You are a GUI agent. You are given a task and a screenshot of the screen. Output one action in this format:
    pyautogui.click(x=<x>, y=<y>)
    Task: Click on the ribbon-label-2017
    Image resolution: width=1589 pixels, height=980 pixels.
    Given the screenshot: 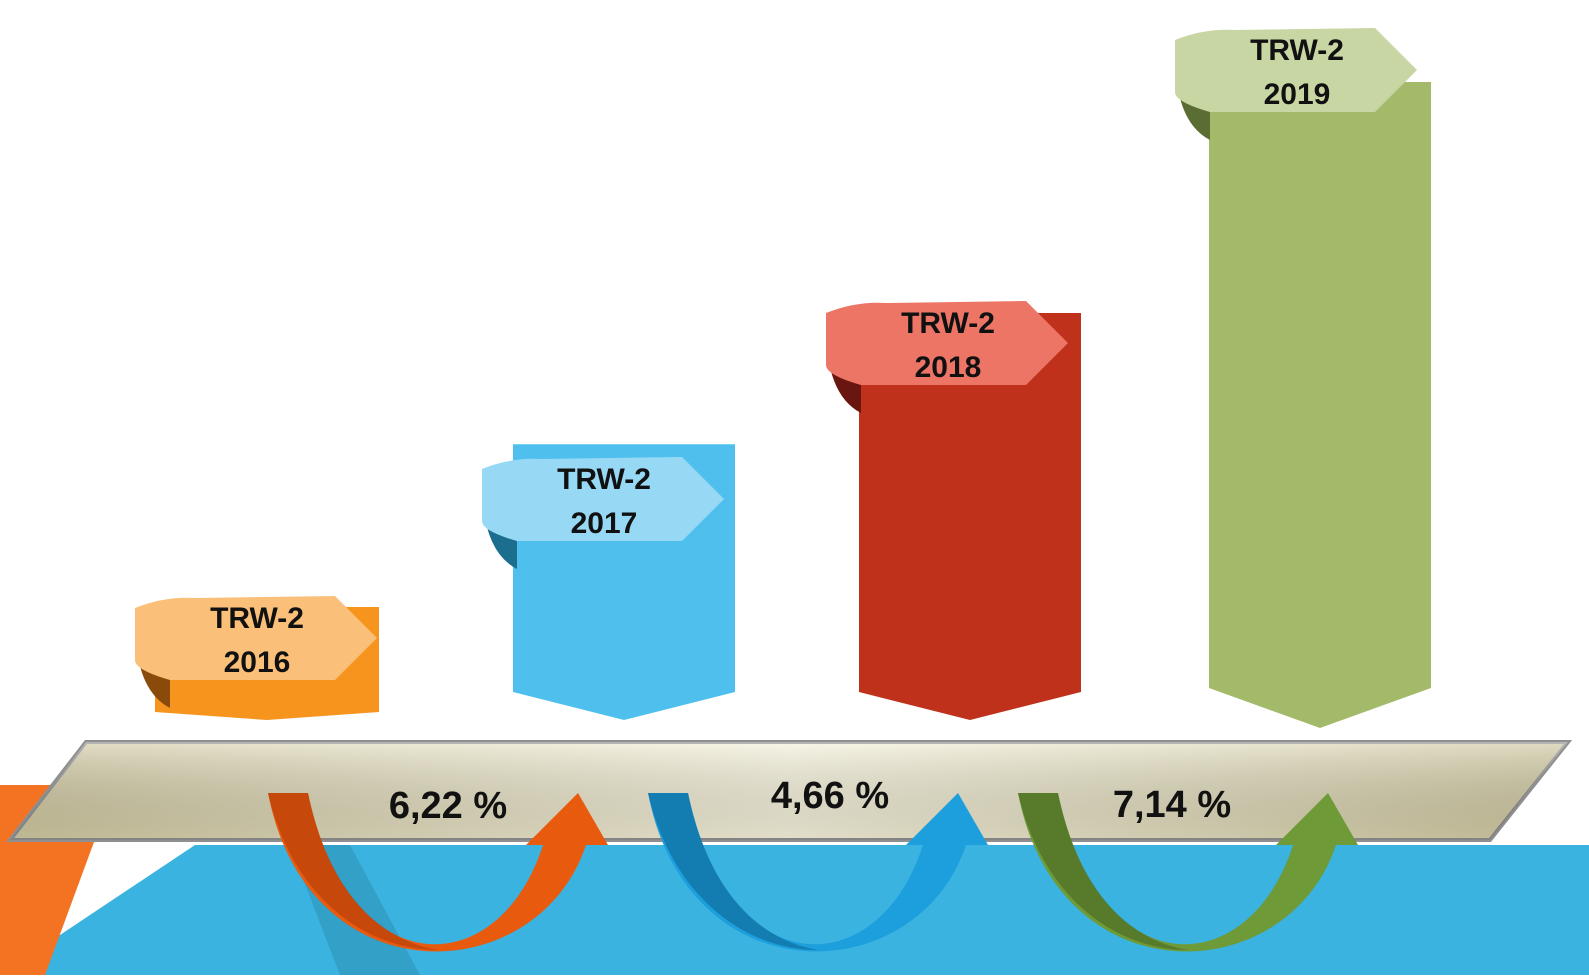 What is the action you would take?
    pyautogui.click(x=603, y=499)
    